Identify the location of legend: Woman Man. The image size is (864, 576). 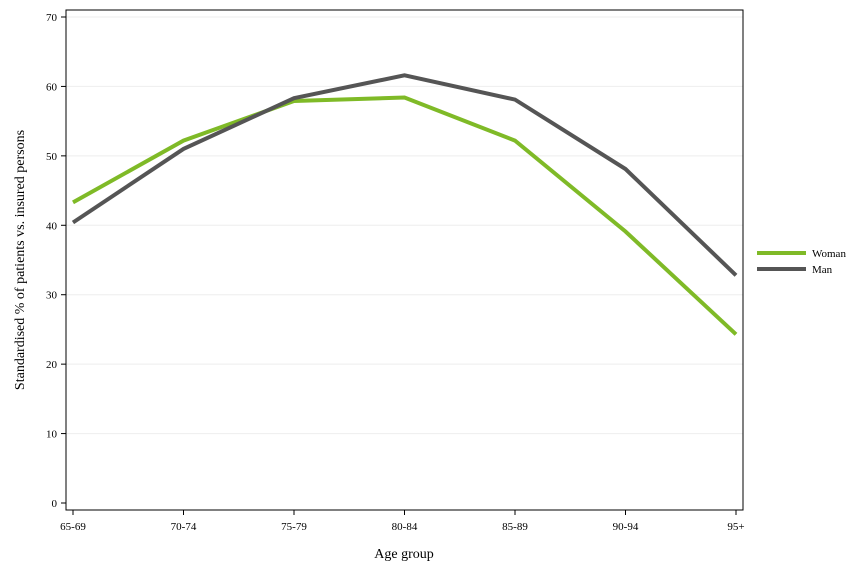
(801, 262).